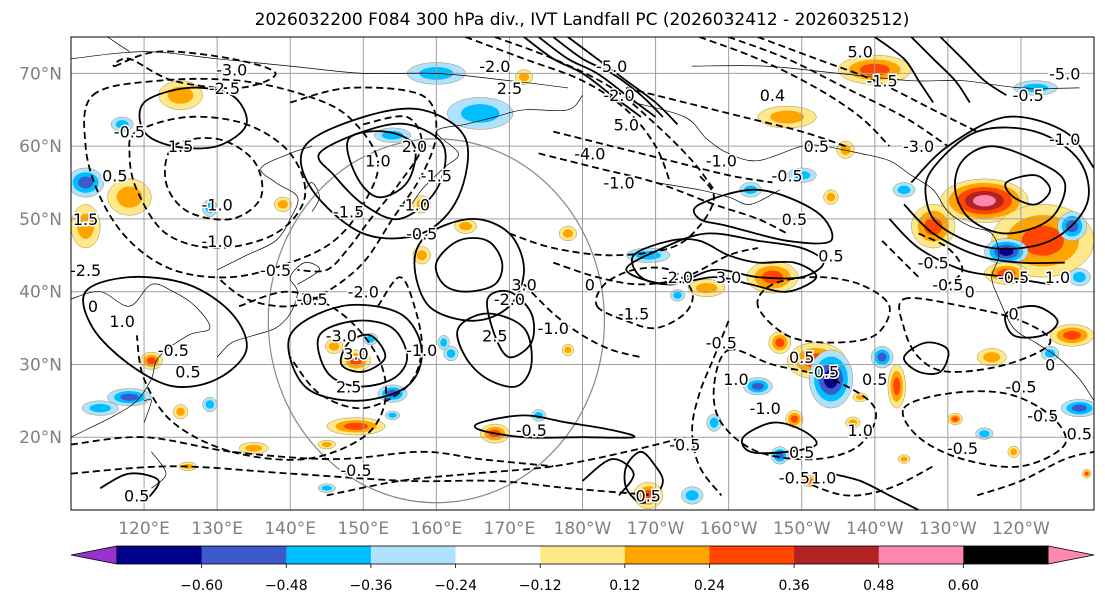 The width and height of the screenshot is (1105, 604). I want to click on contour-label-55: -0.5, so click(1020, 386).